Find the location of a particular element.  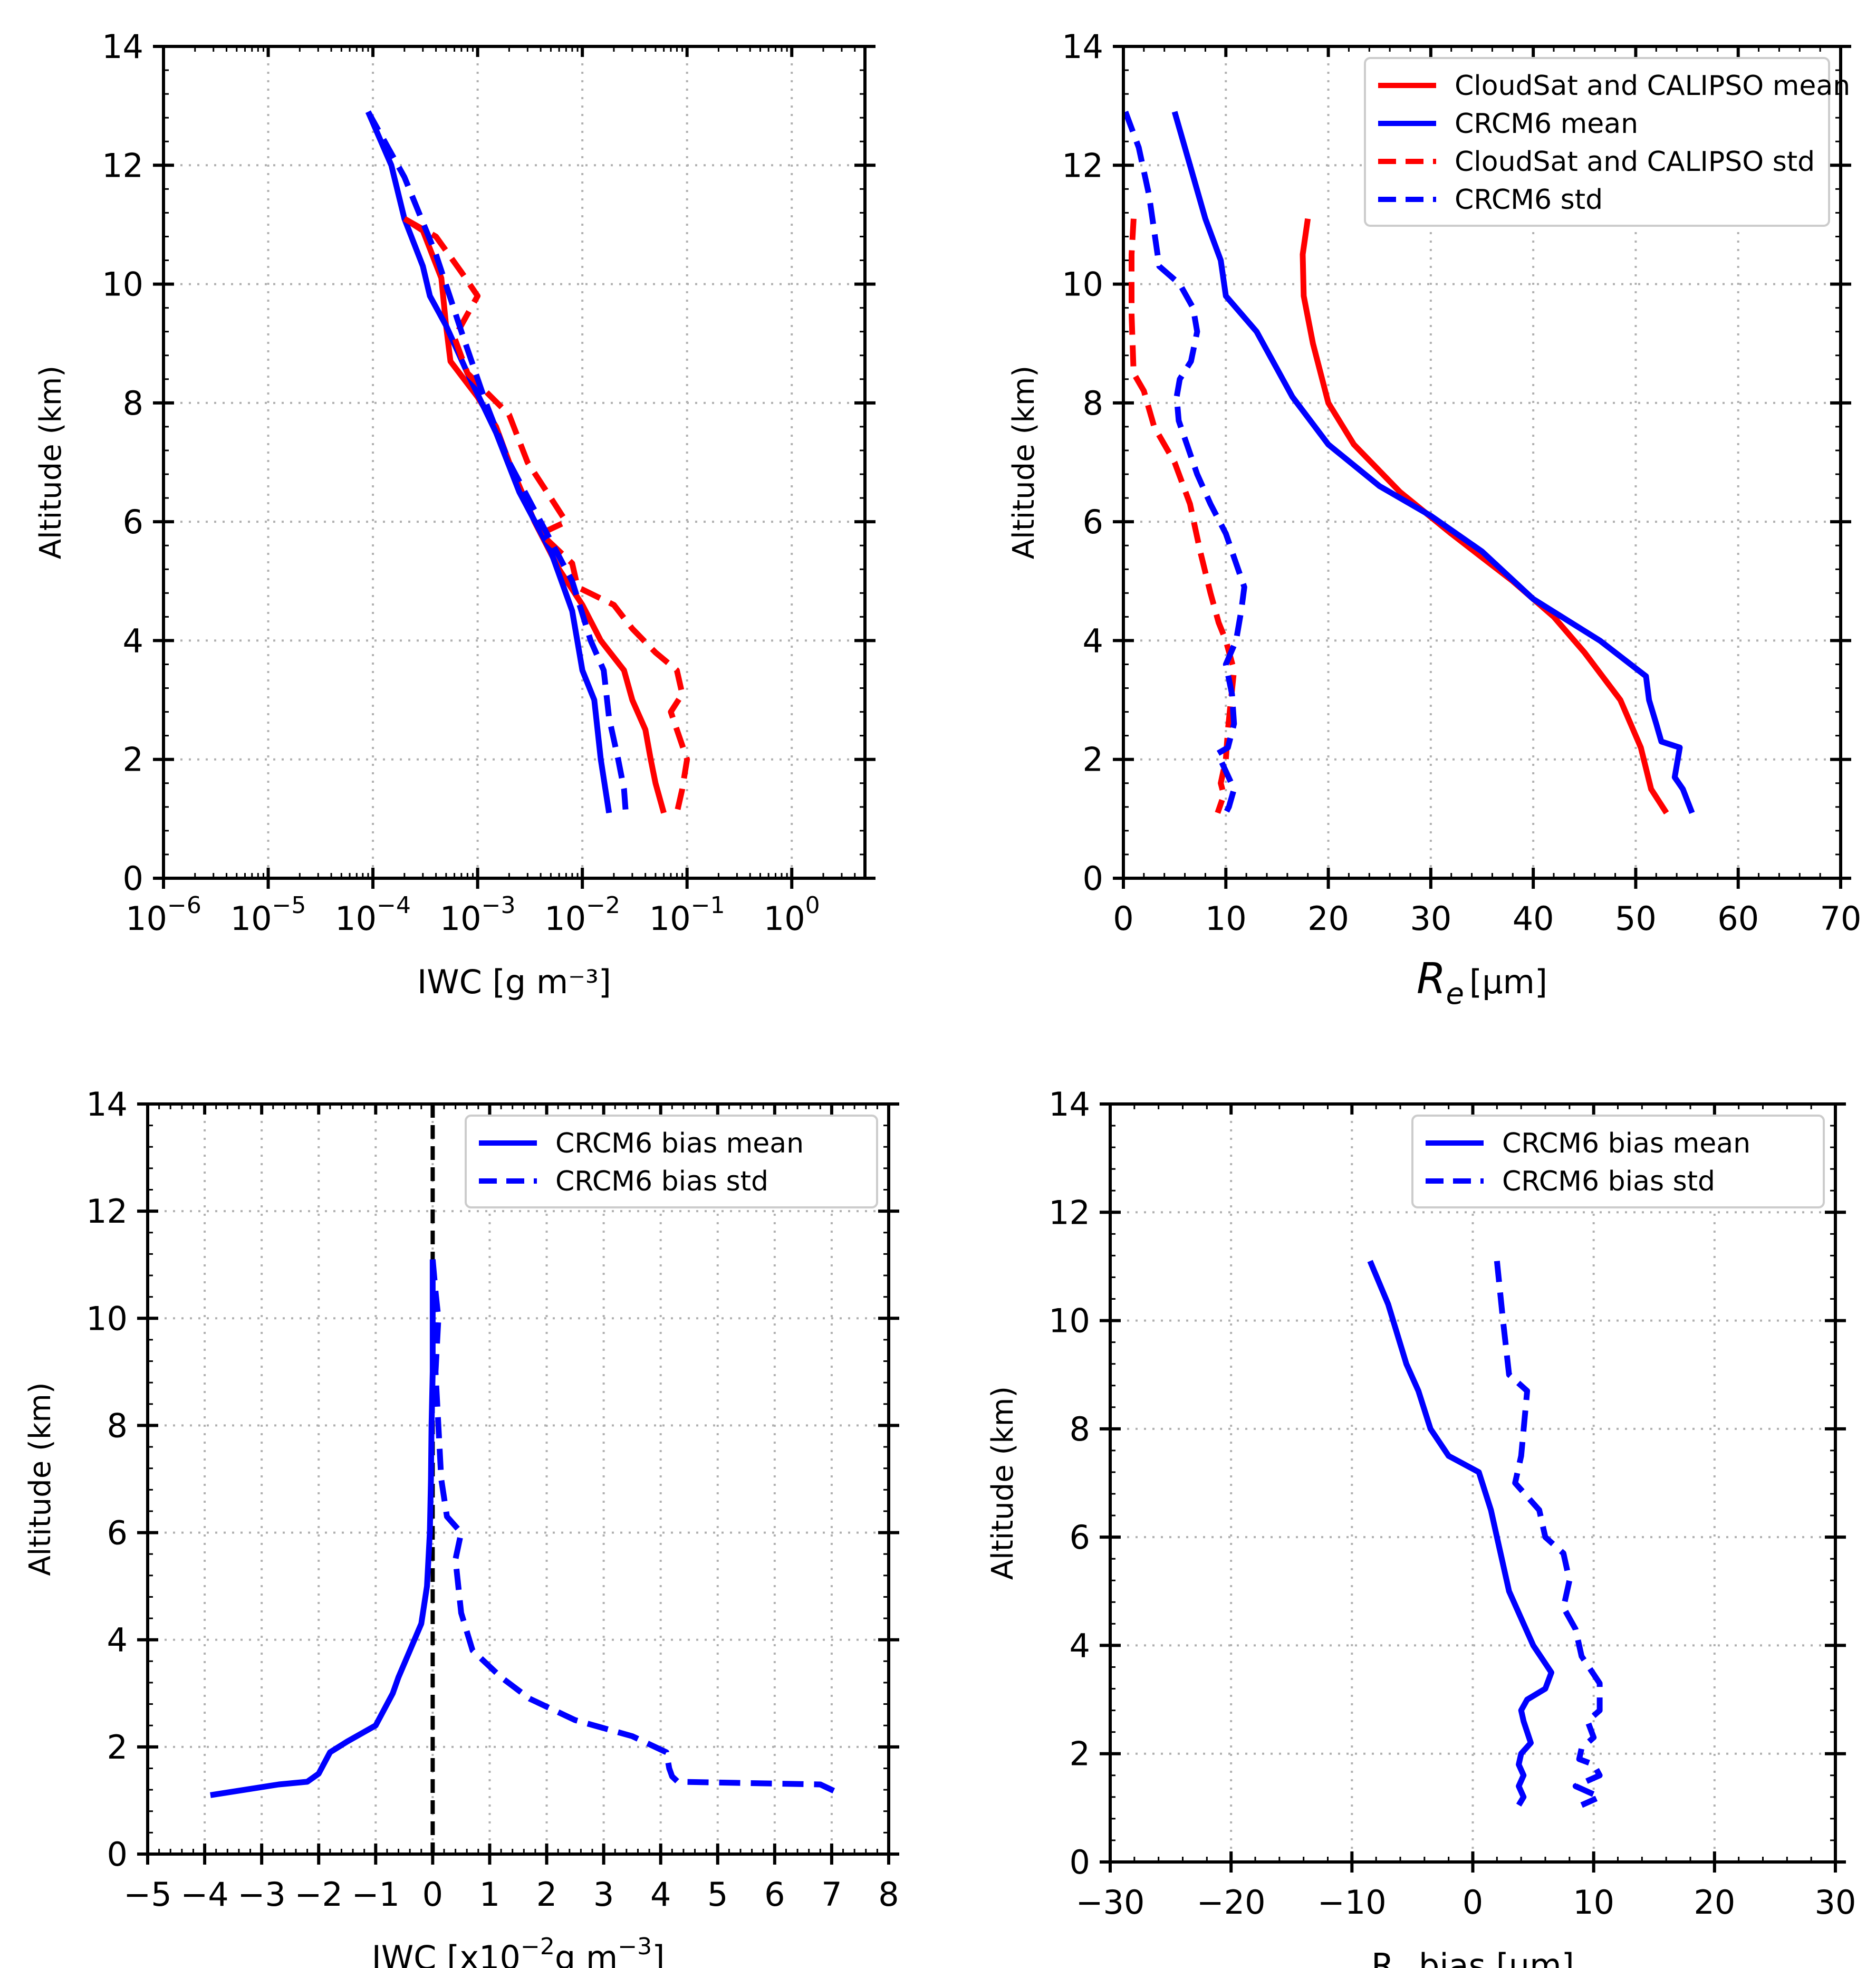

label-part: bias [μm] is located at coordinates (1491, 1957).